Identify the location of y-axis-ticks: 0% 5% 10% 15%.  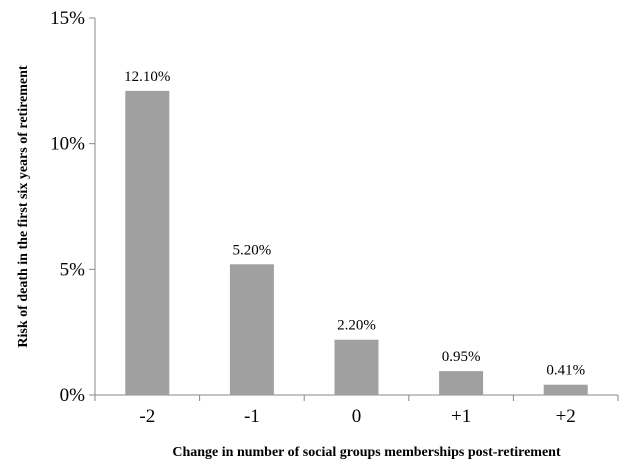
(72, 207).